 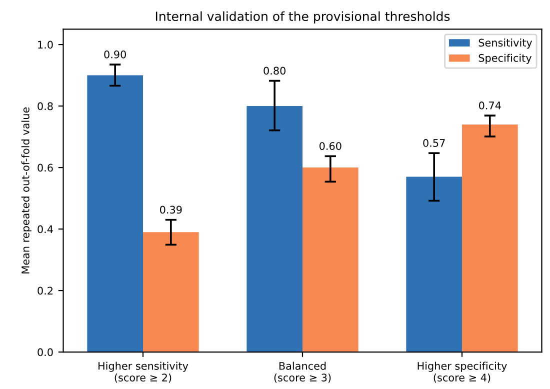 What do you see at coordinates (462, 372) in the screenshot?
I see `x-tick-label: Higher specificity (score ≥ 4)` at bounding box center [462, 372].